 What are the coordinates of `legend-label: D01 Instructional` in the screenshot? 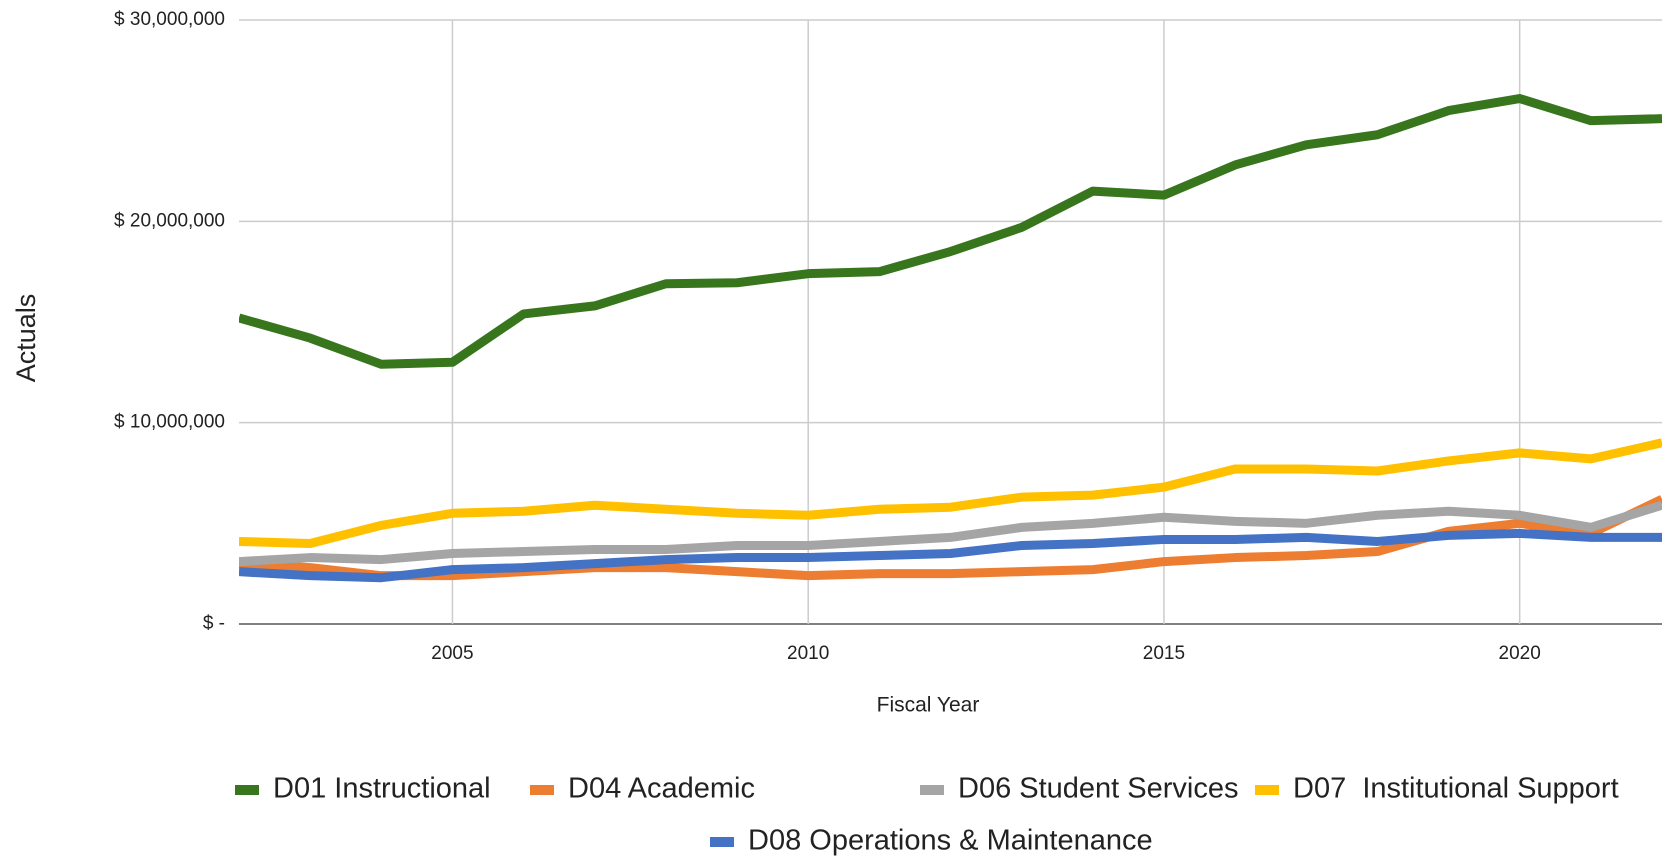 It's located at (382, 789).